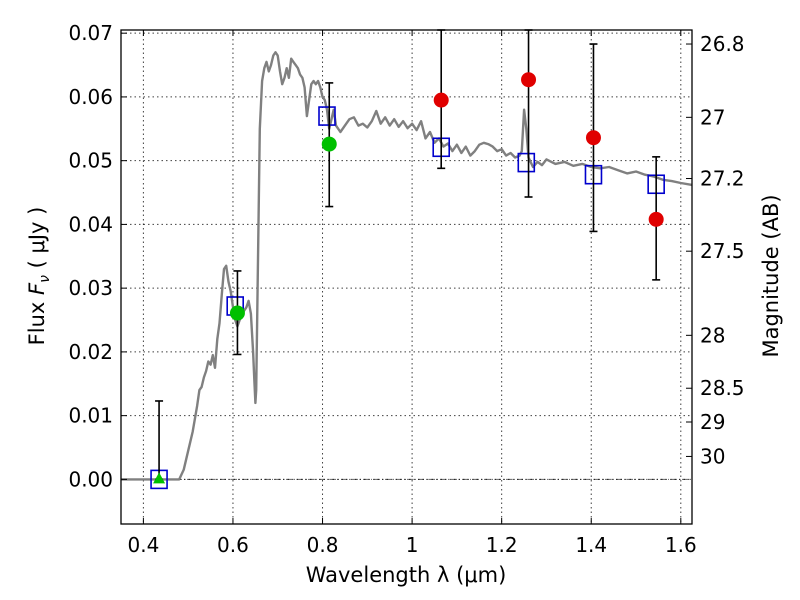 Image resolution: width=800 pixels, height=600 pixels. What do you see at coordinates (233, 545) in the screenshot?
I see `x-tick-label: 0.6` at bounding box center [233, 545].